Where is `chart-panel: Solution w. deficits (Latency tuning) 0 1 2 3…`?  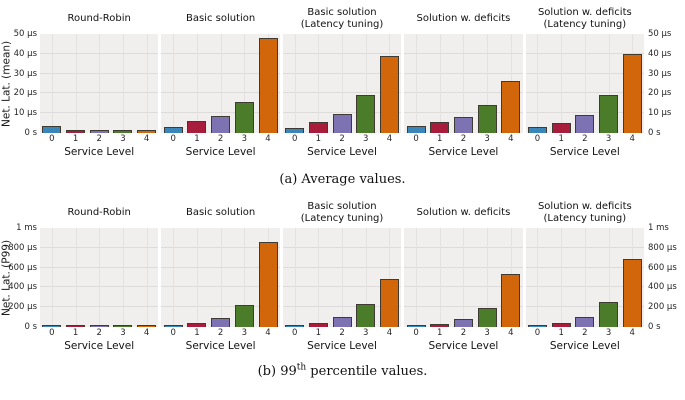 chart-panel: Solution w. deficits (Latency tuning) 0 1 2 3… is located at coordinates (585, 276).